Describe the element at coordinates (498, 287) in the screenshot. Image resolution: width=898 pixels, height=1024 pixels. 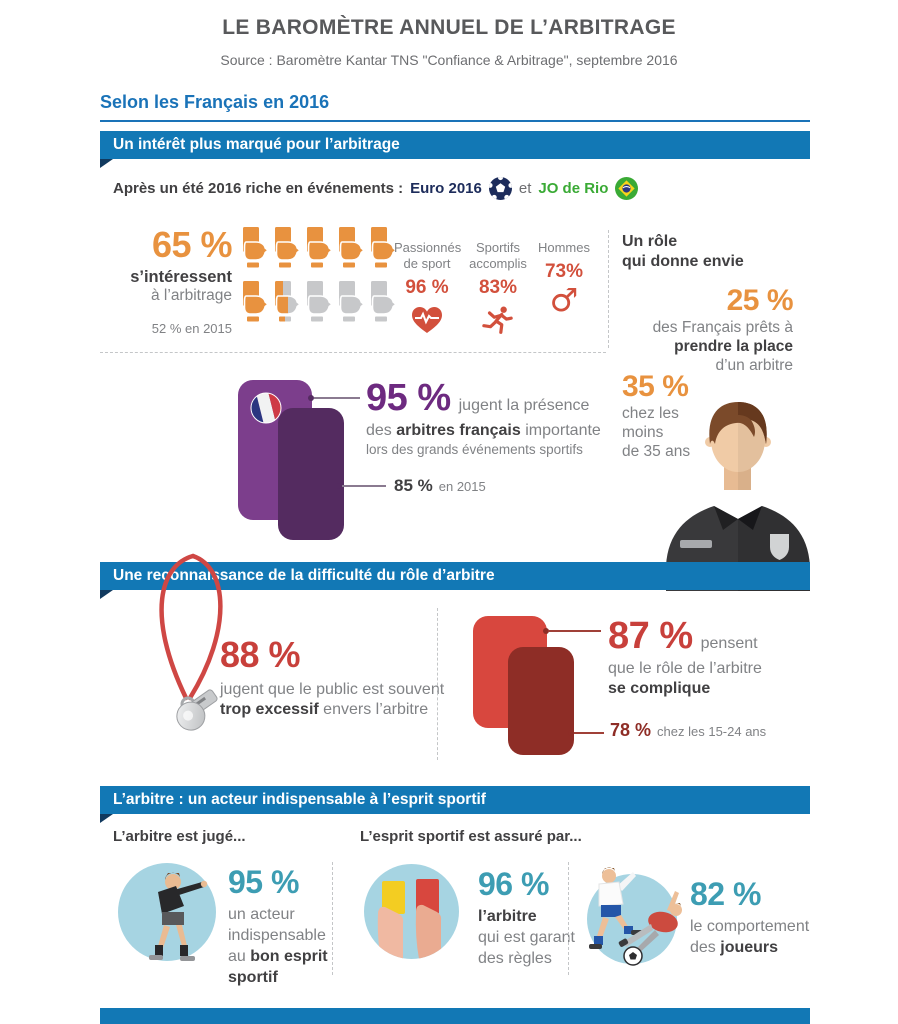
I see `profile-value: 83%` at that location.